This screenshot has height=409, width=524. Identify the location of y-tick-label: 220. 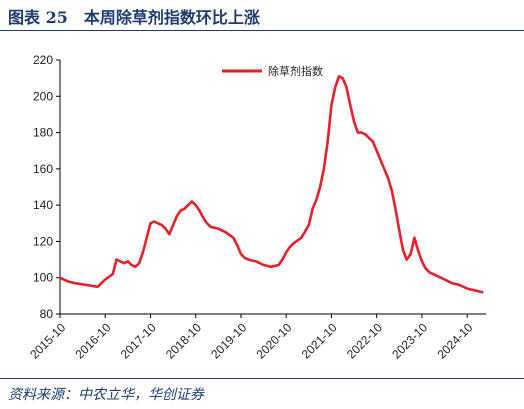
(43, 60).